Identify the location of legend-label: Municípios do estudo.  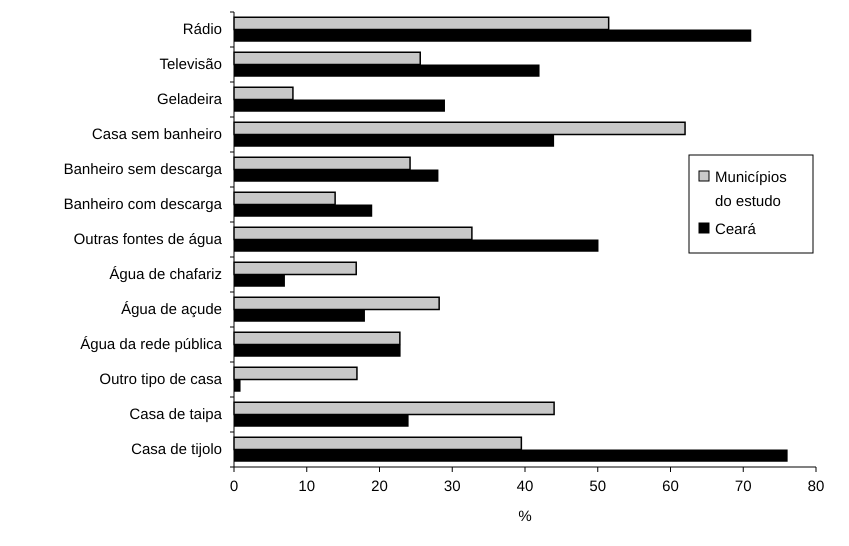
(751, 189).